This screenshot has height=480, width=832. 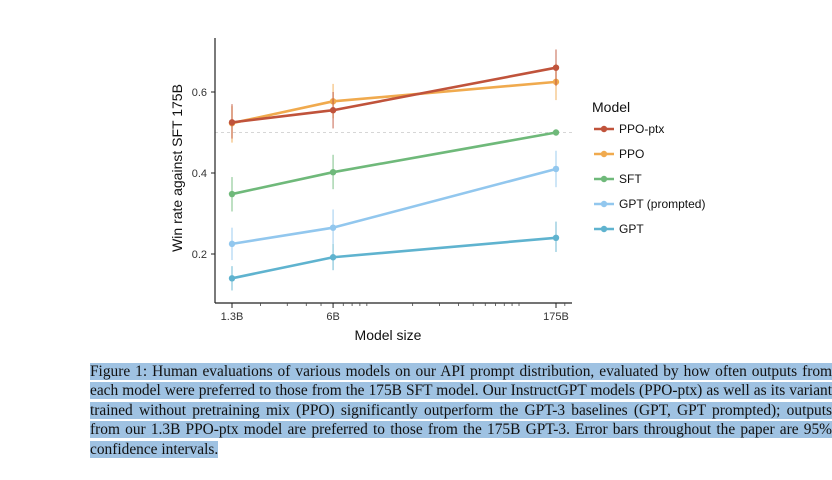 I want to click on legend-item-gpt: GPT, so click(x=619, y=229).